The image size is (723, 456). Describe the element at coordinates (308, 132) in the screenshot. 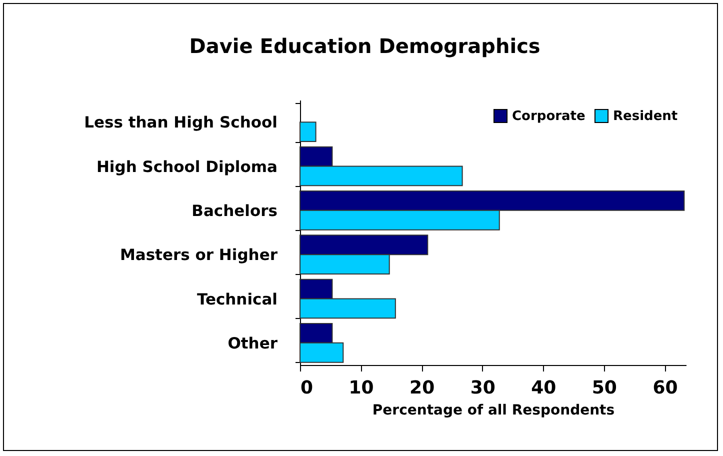

I see `bar` at that location.